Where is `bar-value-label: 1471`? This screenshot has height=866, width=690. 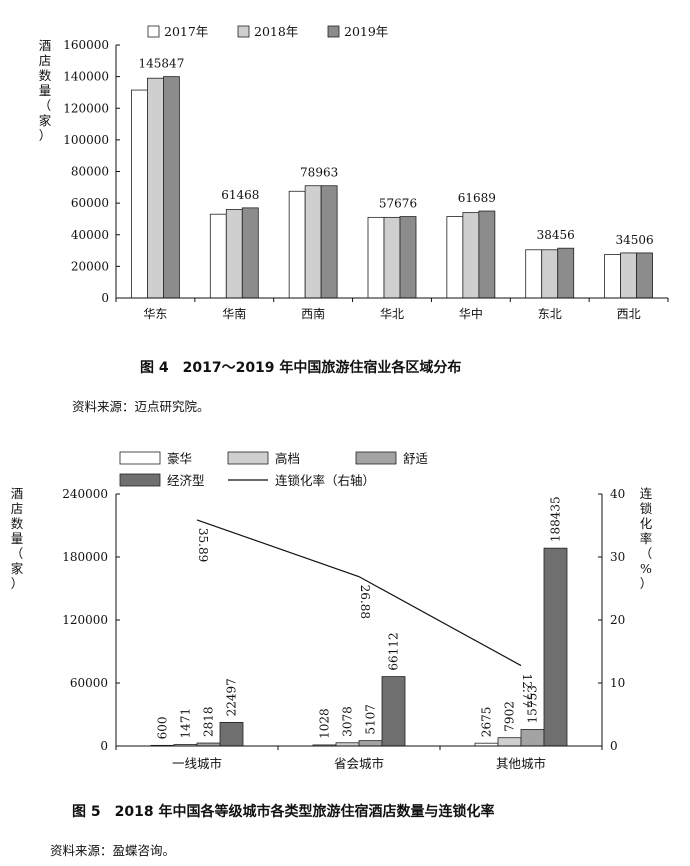
bar-value-label: 1471 is located at coordinates (186, 723).